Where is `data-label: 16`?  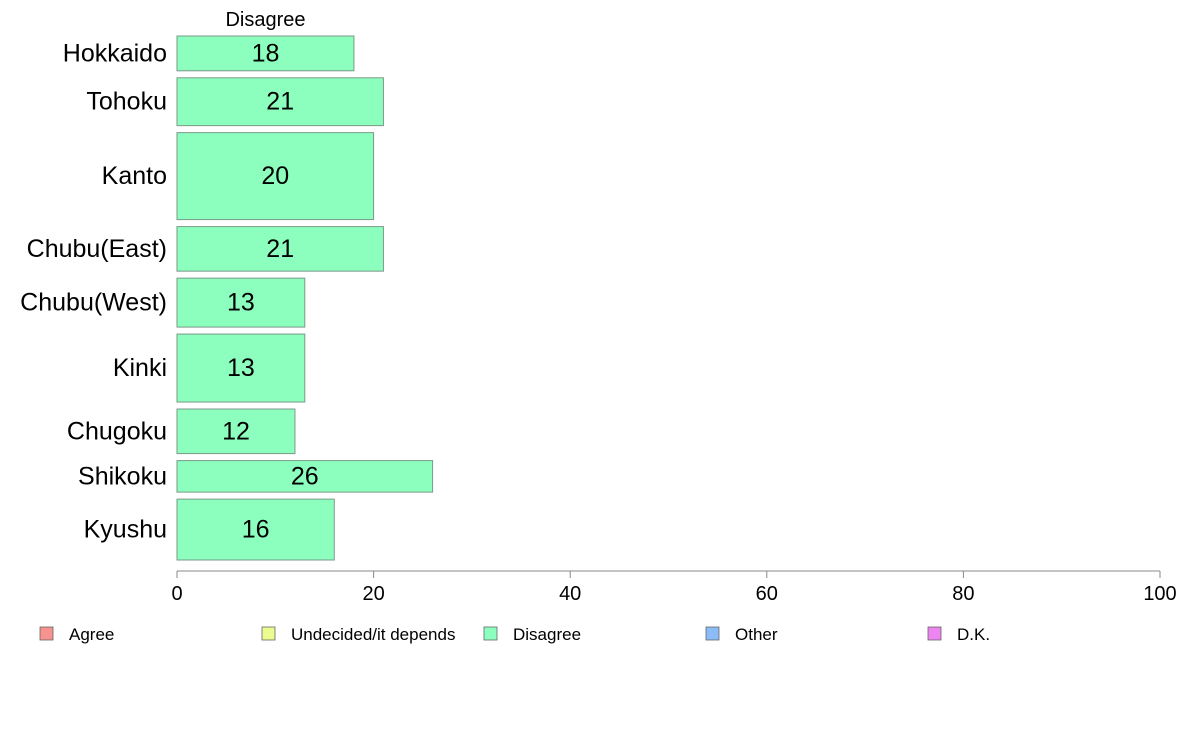 data-label: 16 is located at coordinates (256, 530).